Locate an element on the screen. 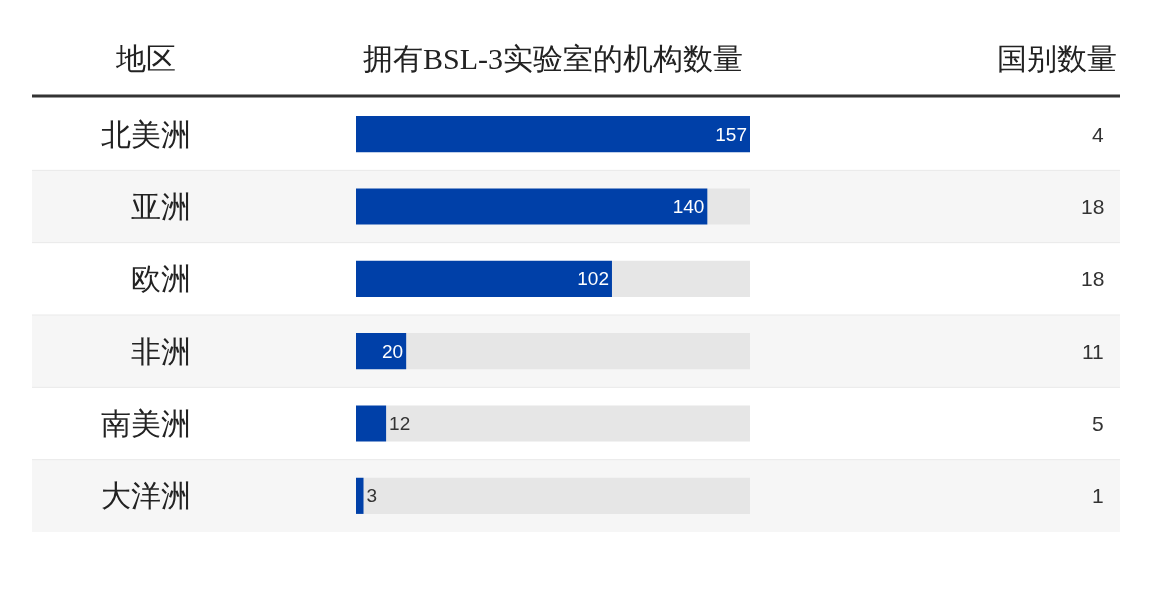 Image resolution: width=1166 pixels, height=594 pixels. data-label: 157 is located at coordinates (731, 134).